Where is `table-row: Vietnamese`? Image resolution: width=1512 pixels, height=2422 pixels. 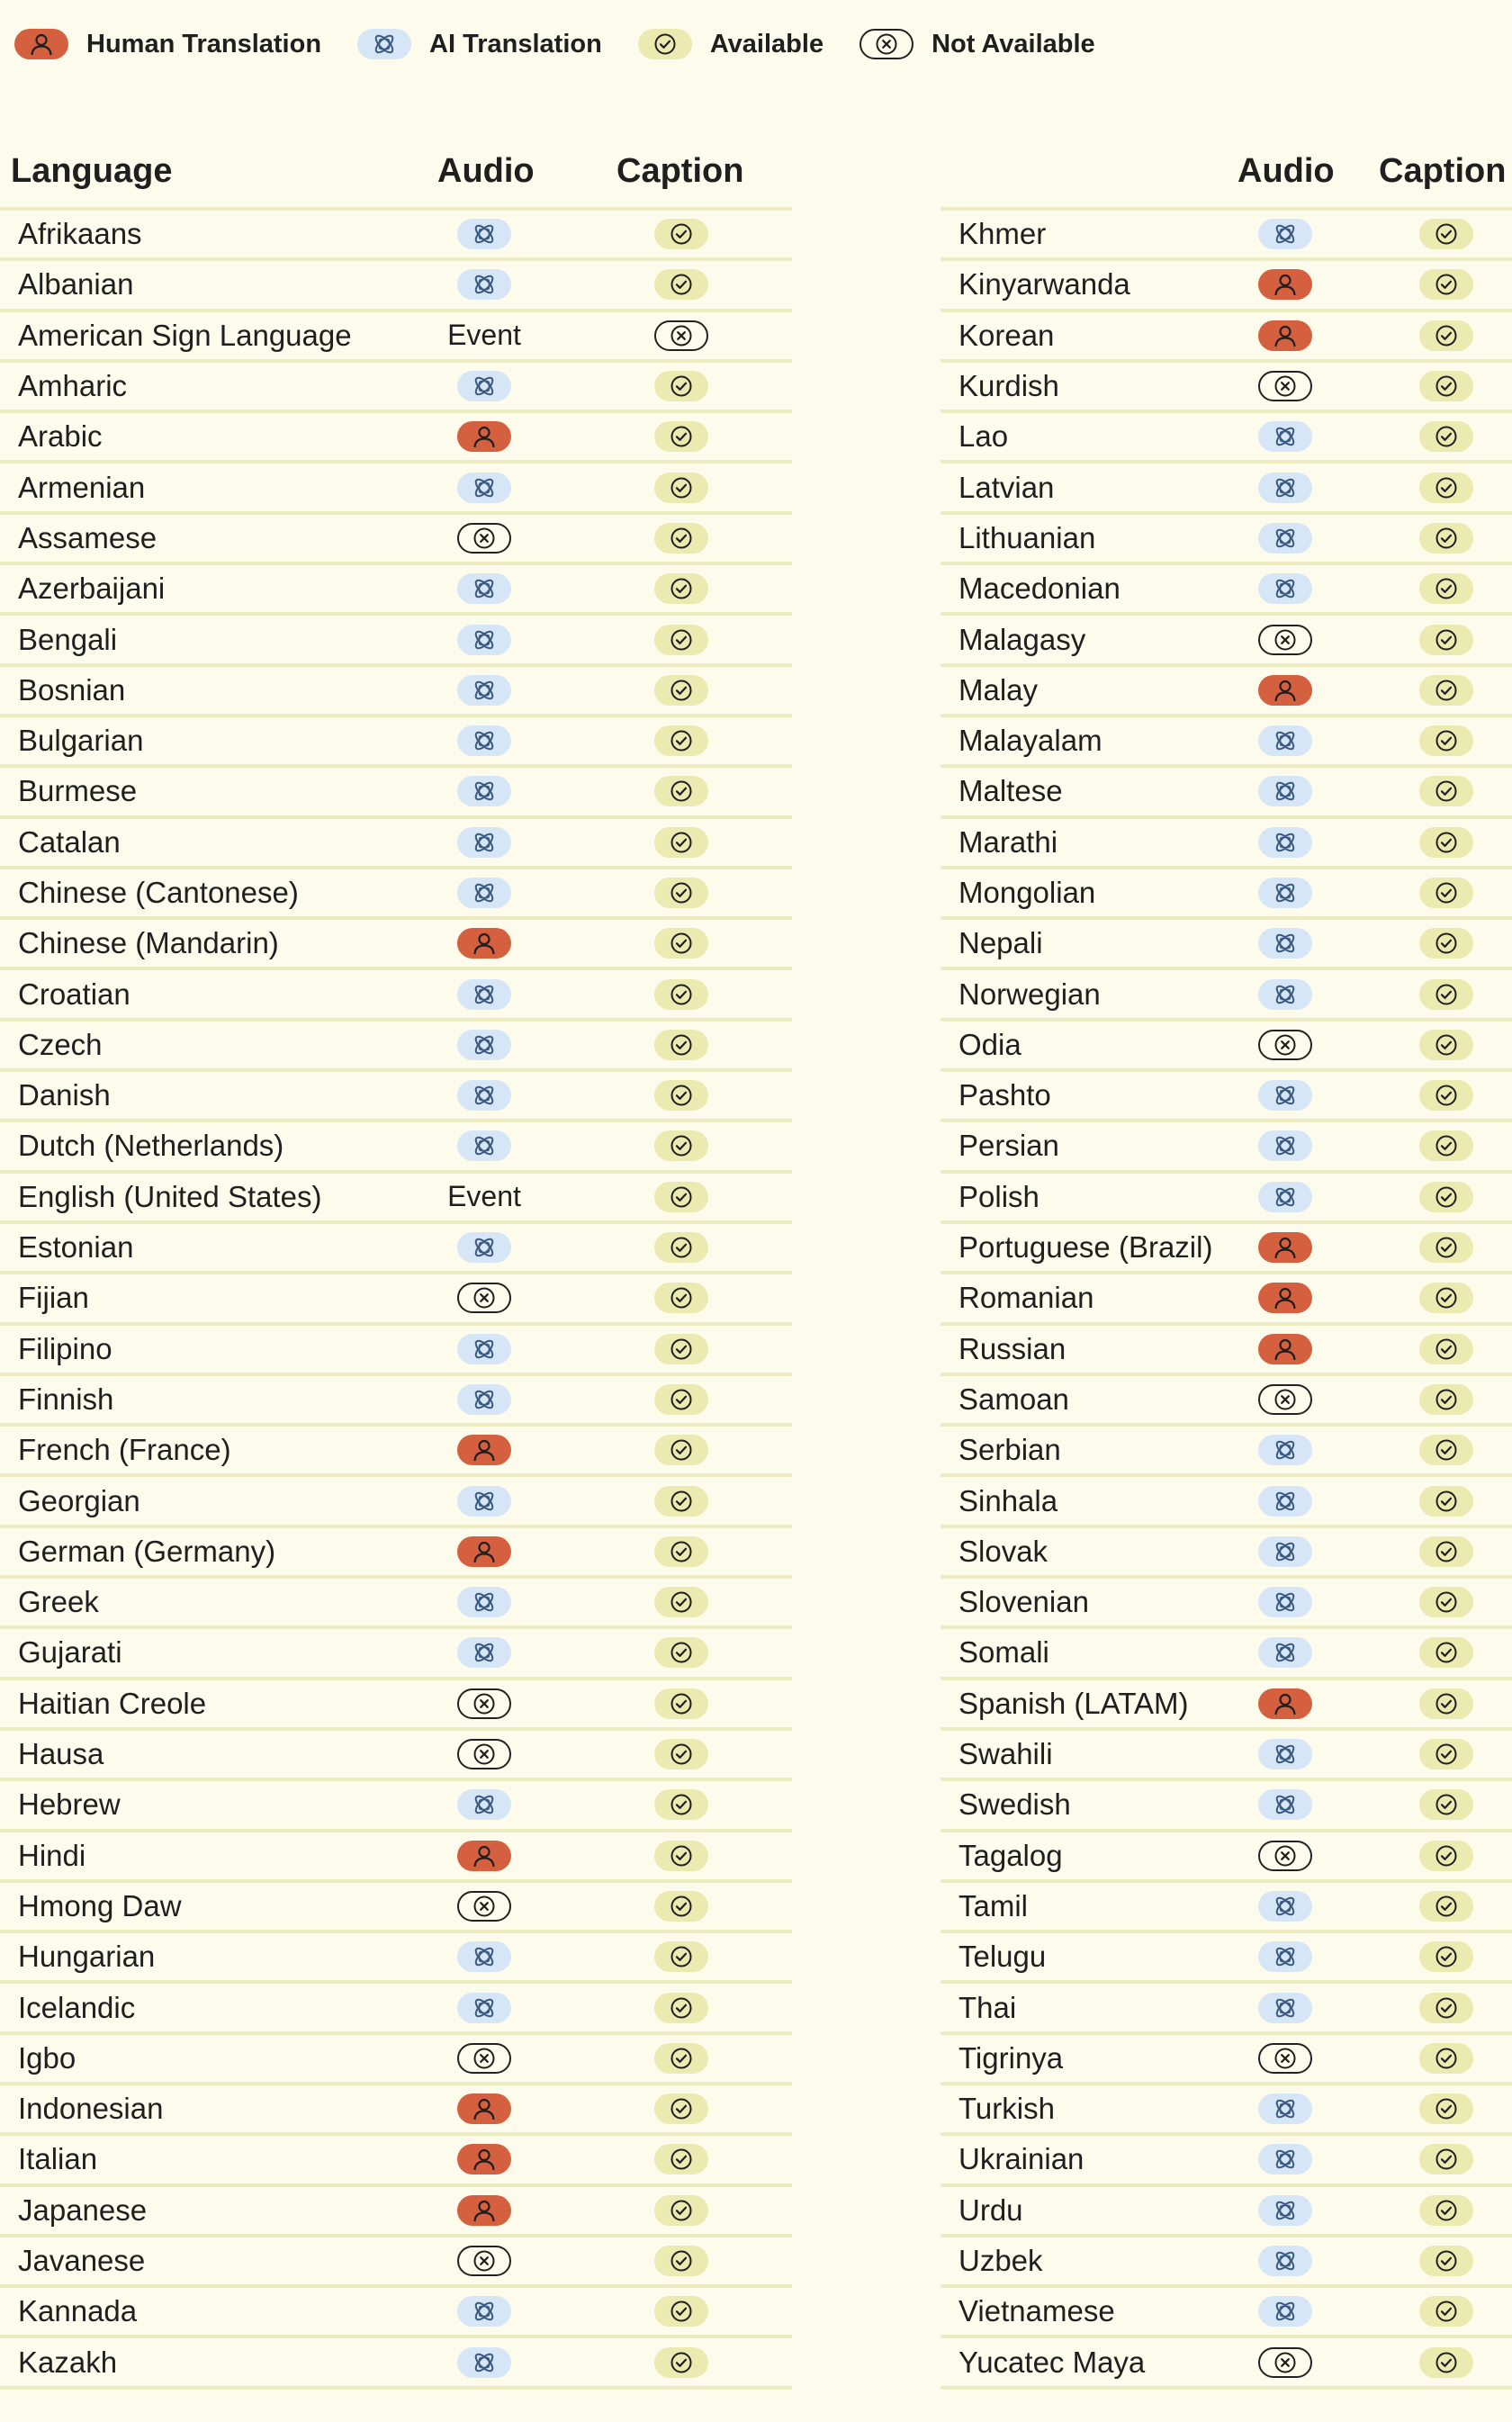 table-row: Vietnamese is located at coordinates (1226, 2313).